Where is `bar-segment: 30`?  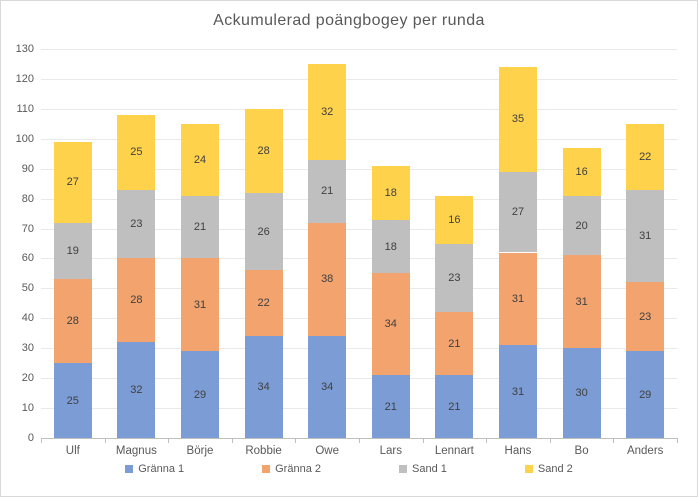 bar-segment: 30 is located at coordinates (581, 393).